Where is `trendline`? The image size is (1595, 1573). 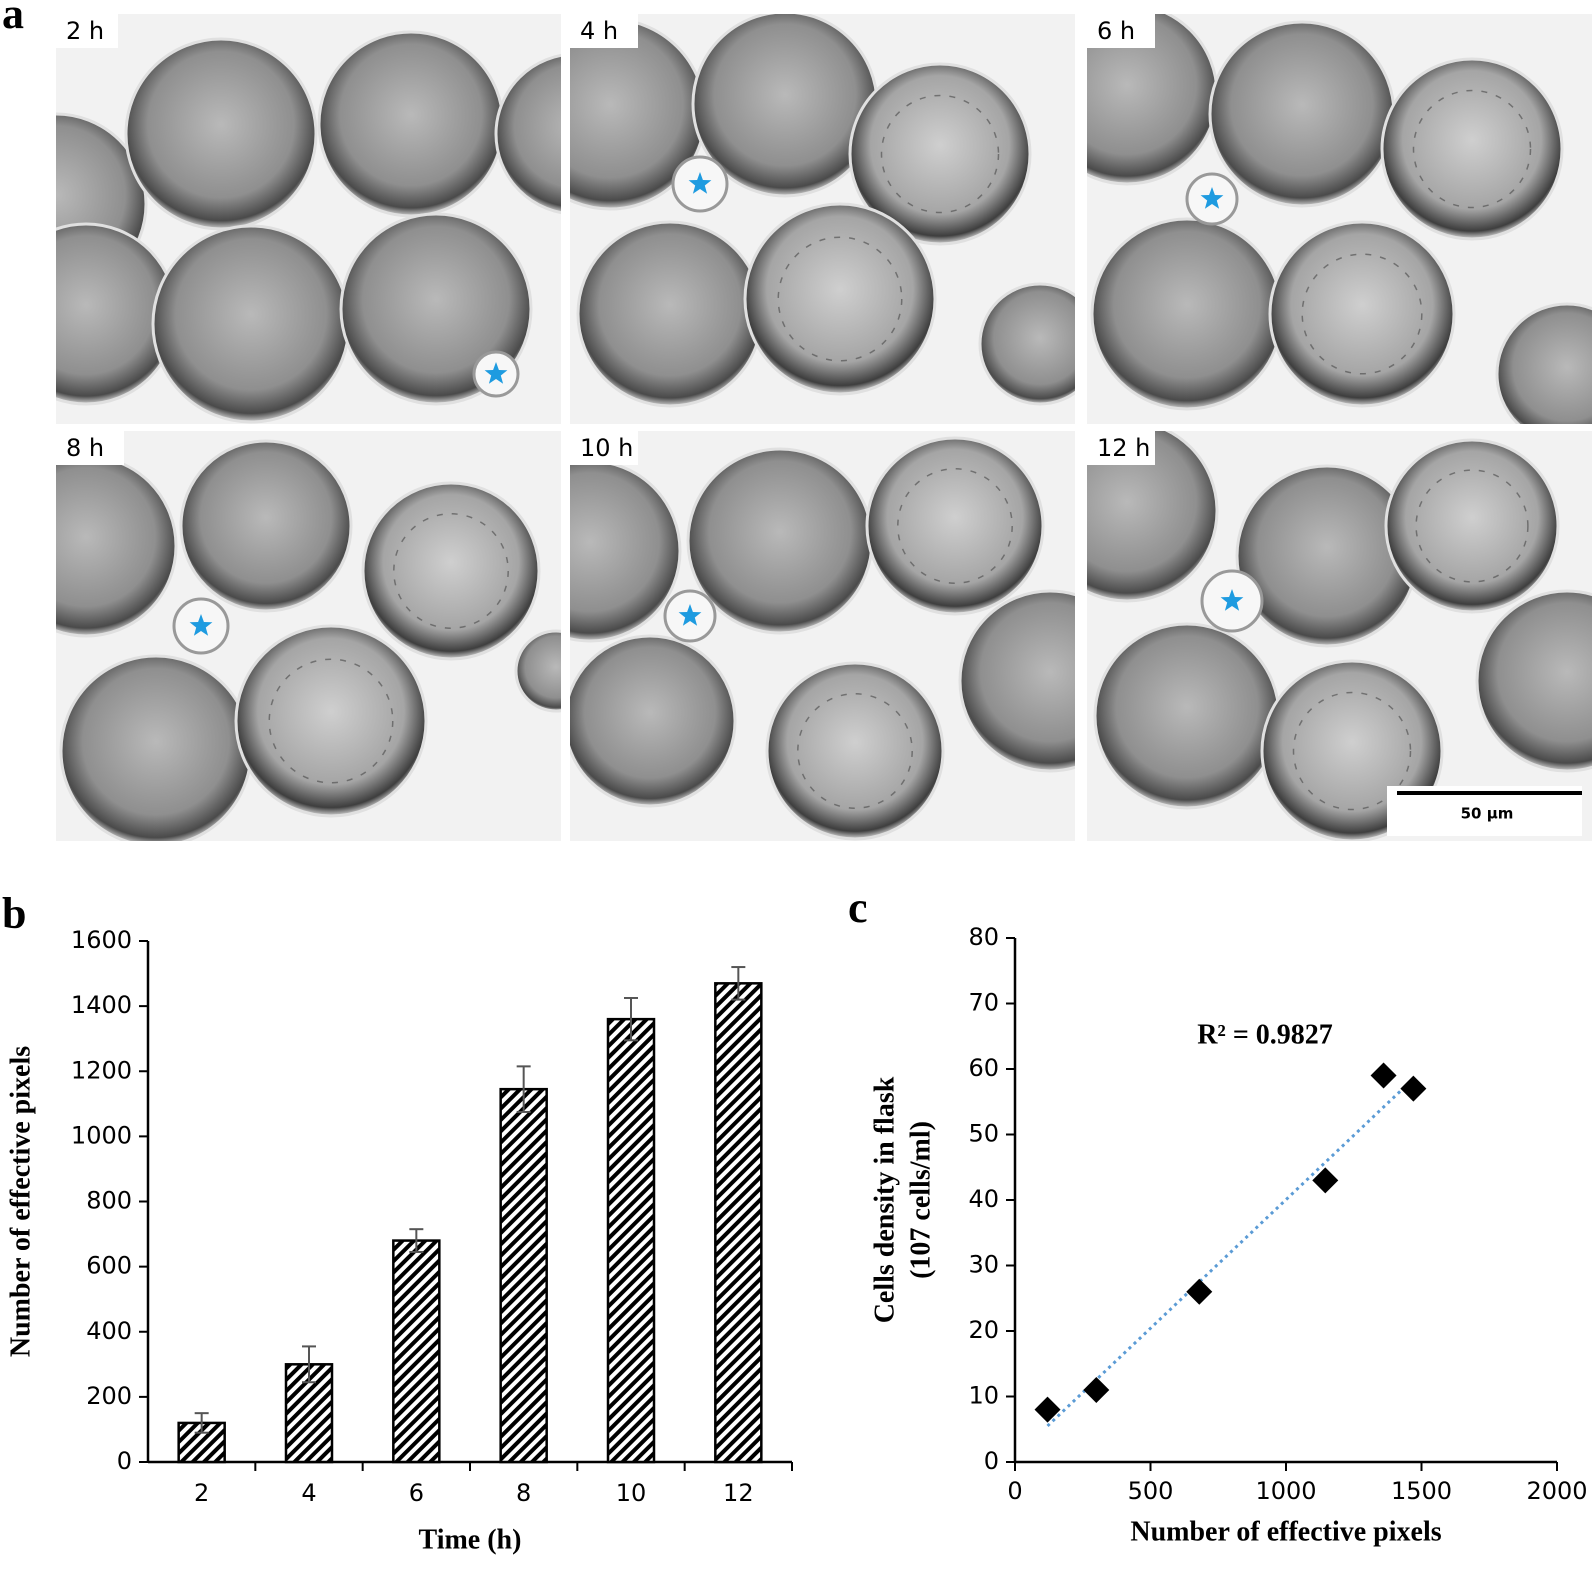 trendline is located at coordinates (1230, 1252).